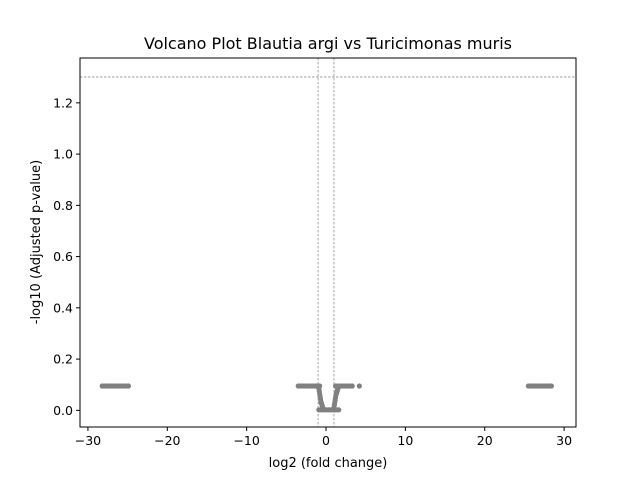 The width and height of the screenshot is (640, 480). Describe the element at coordinates (167, 440) in the screenshot. I see `x-tick-label: −20` at that location.